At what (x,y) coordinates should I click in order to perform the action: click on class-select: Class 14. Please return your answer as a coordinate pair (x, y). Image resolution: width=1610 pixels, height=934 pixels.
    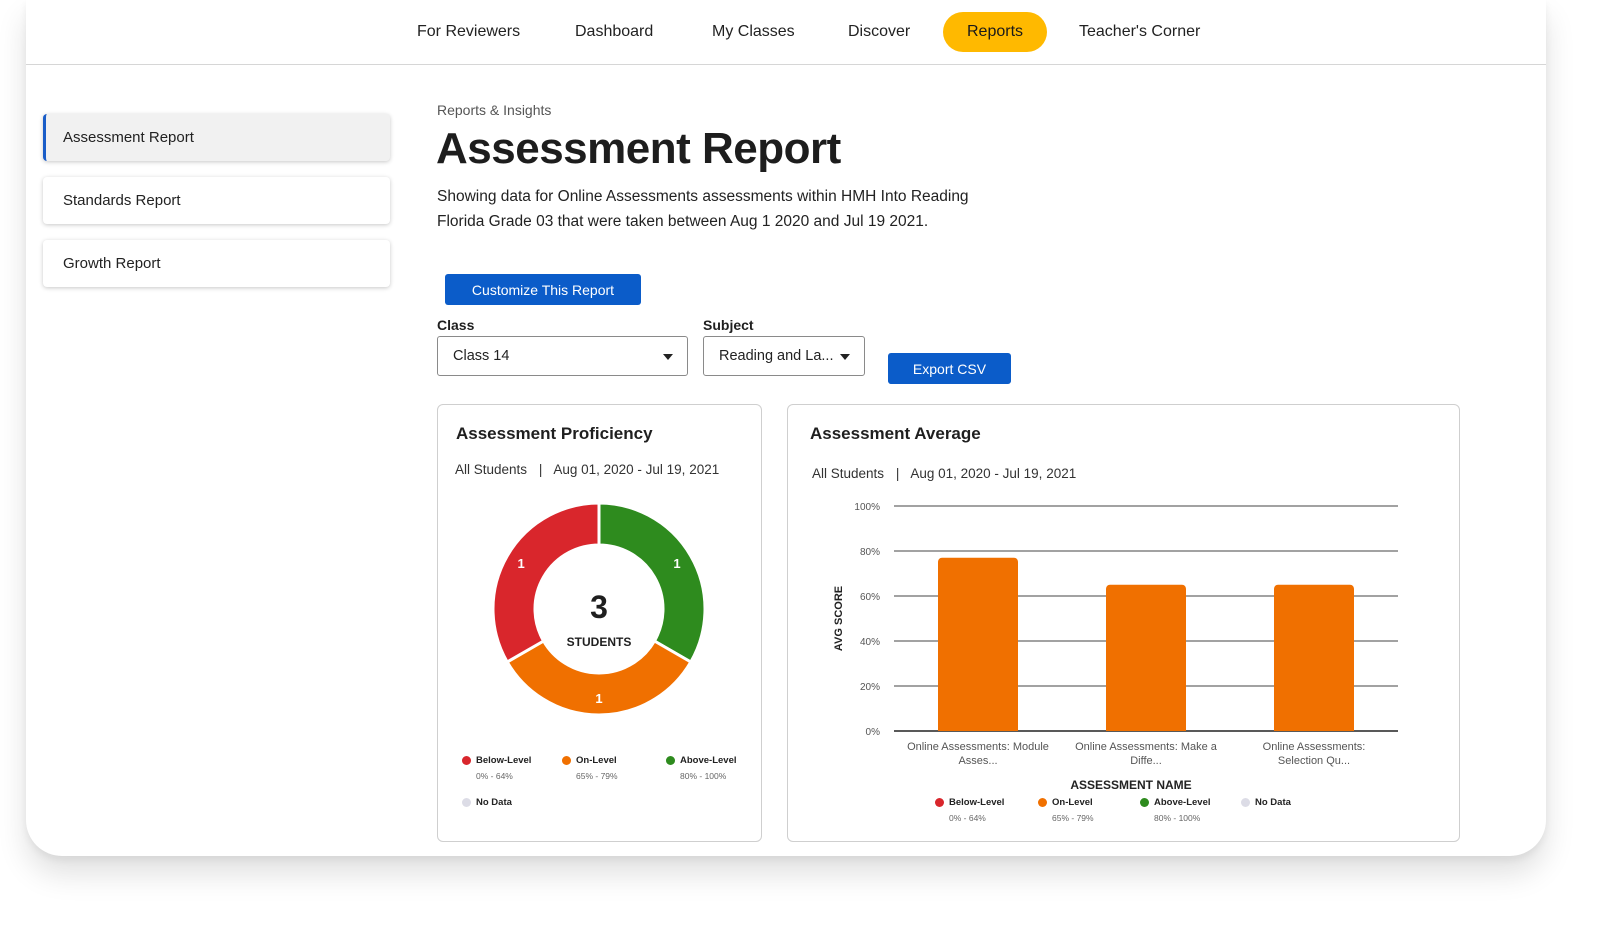
    Looking at the image, I should click on (562, 356).